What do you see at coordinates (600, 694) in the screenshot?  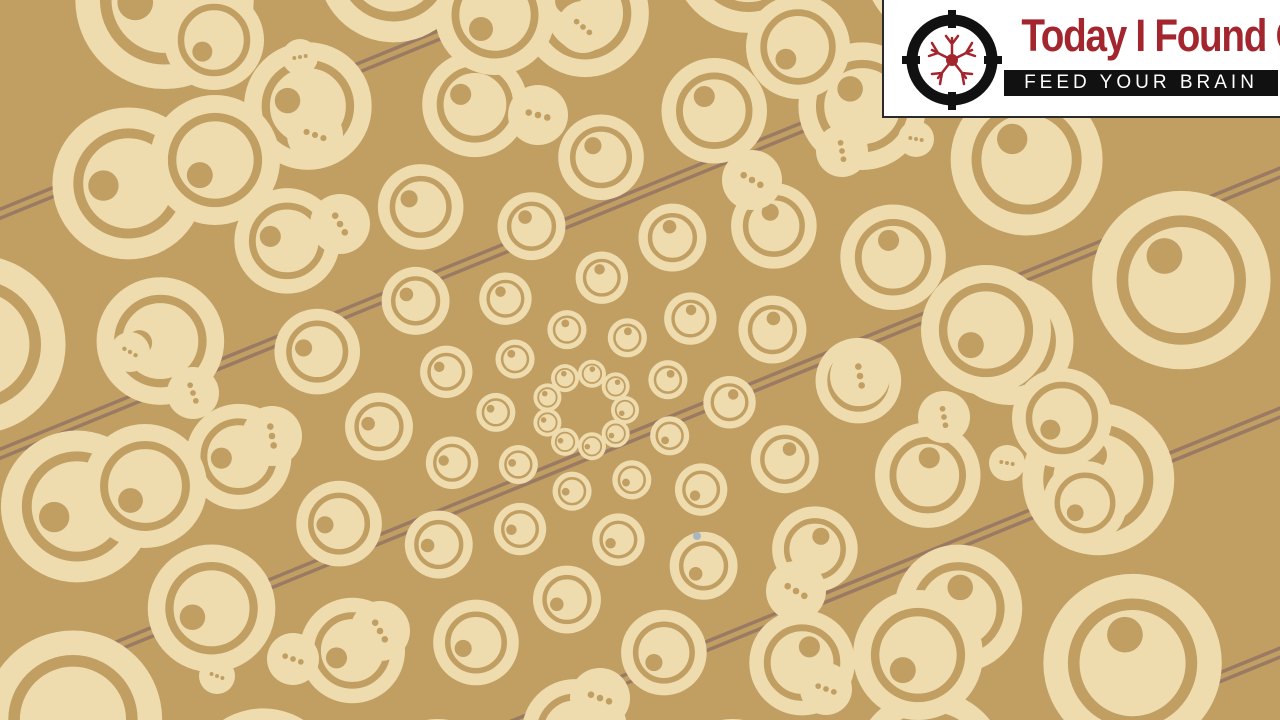 I see `crop-dot-circle` at bounding box center [600, 694].